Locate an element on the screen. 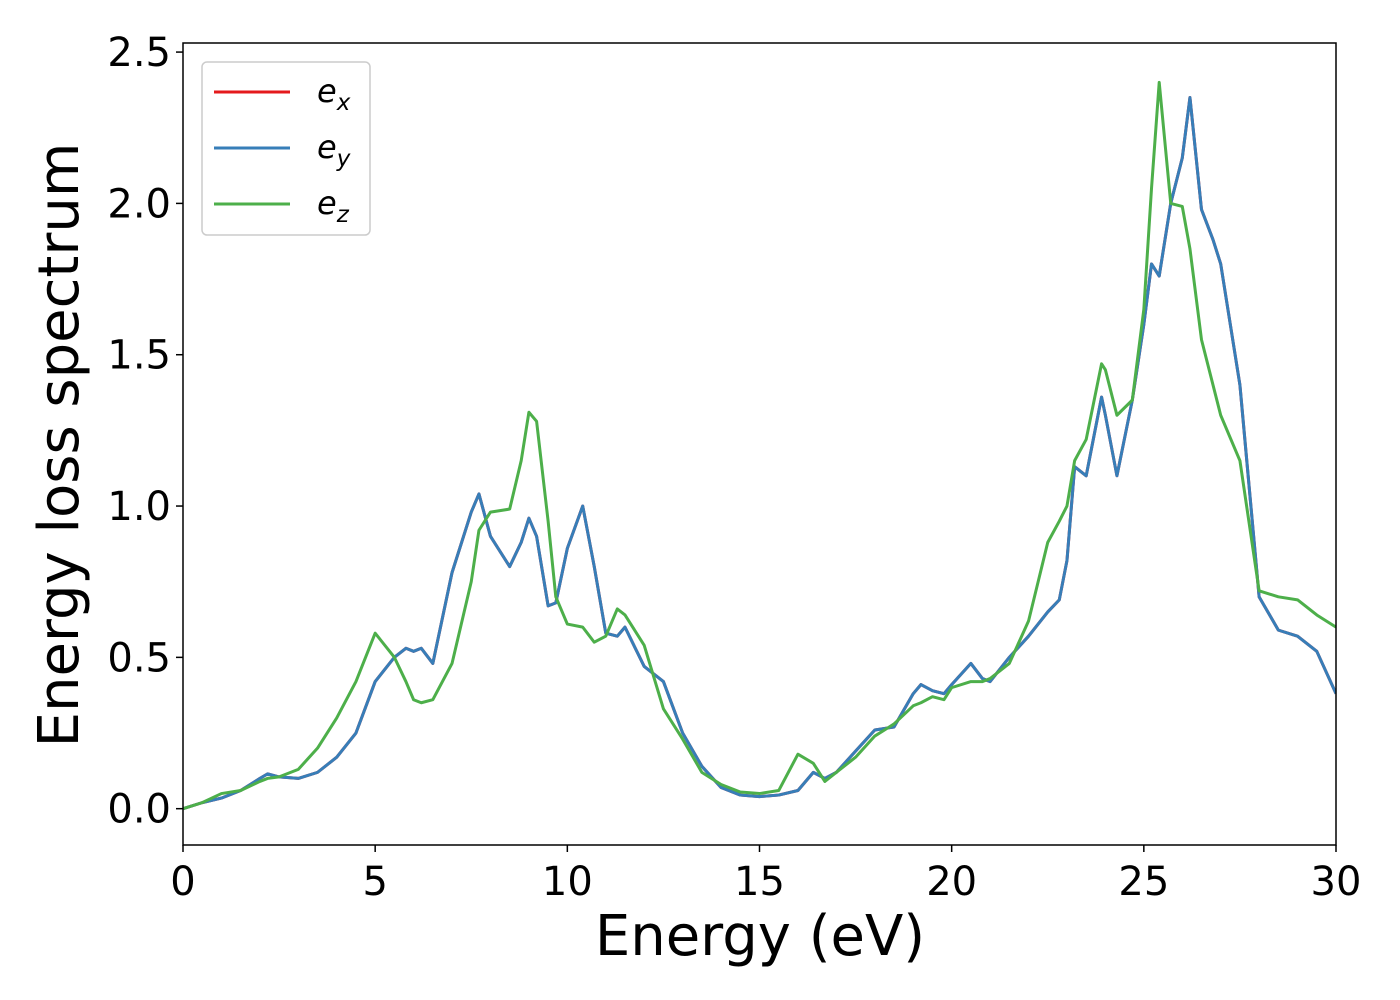 This screenshot has width=1400, height=1000. y-tick-label: 1.5 is located at coordinates (139, 356).